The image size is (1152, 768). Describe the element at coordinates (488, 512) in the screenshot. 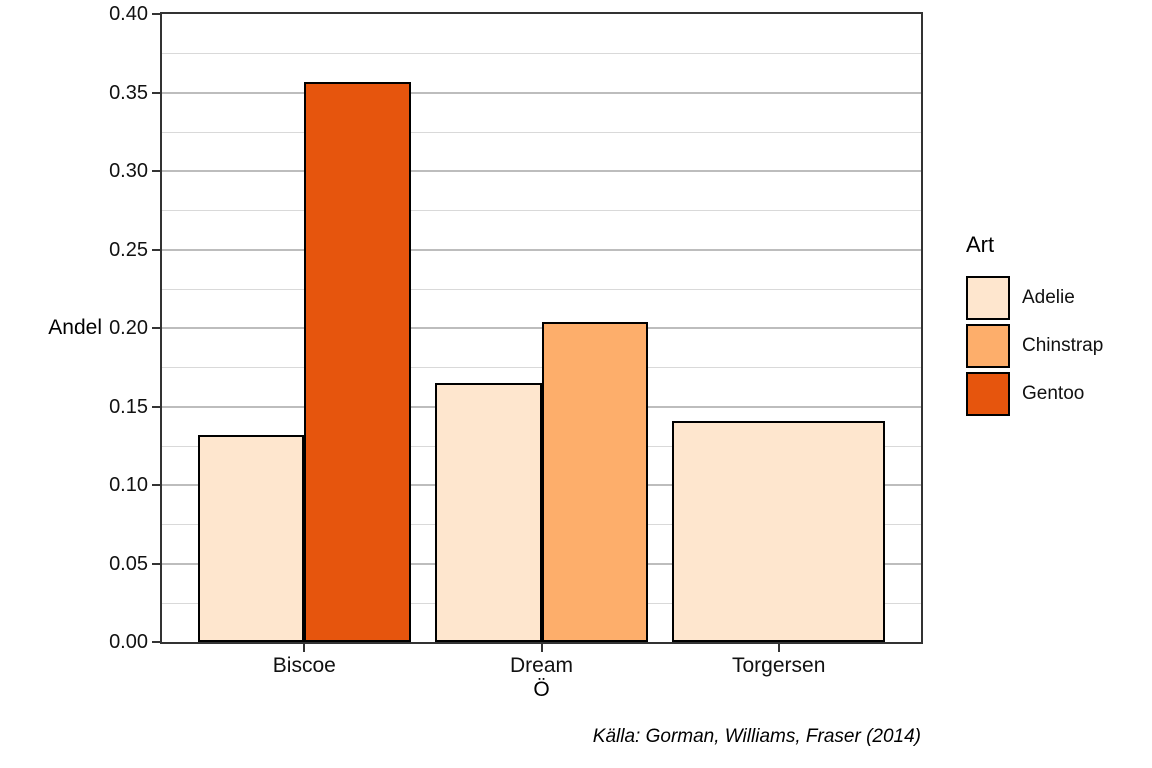

I see `bar-dream-adelie` at that location.